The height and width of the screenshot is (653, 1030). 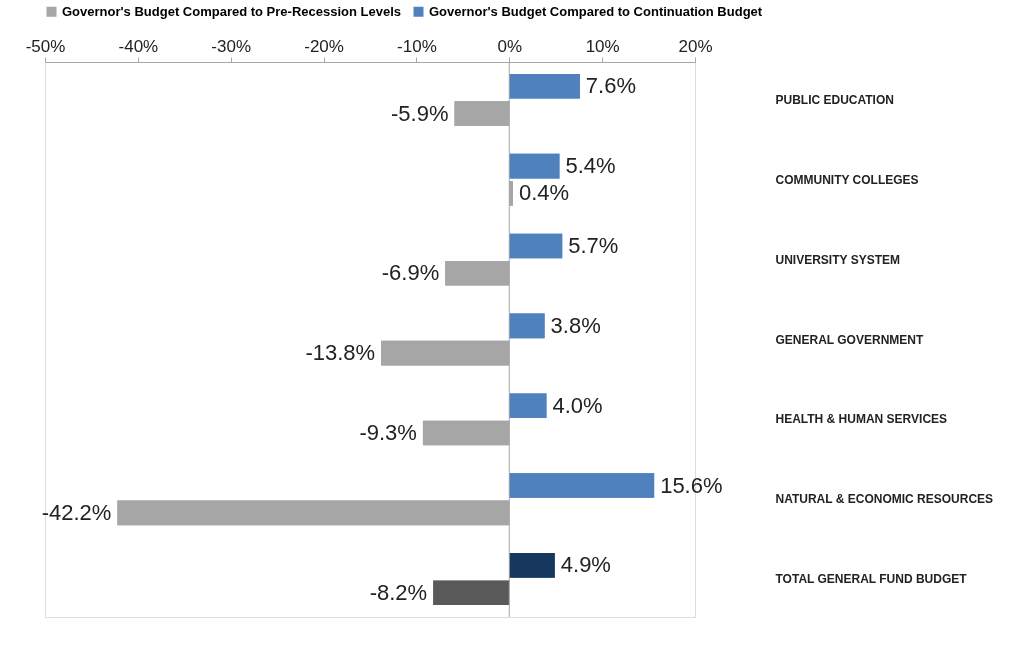 I want to click on x-tick-label: -30%, so click(x=231, y=46).